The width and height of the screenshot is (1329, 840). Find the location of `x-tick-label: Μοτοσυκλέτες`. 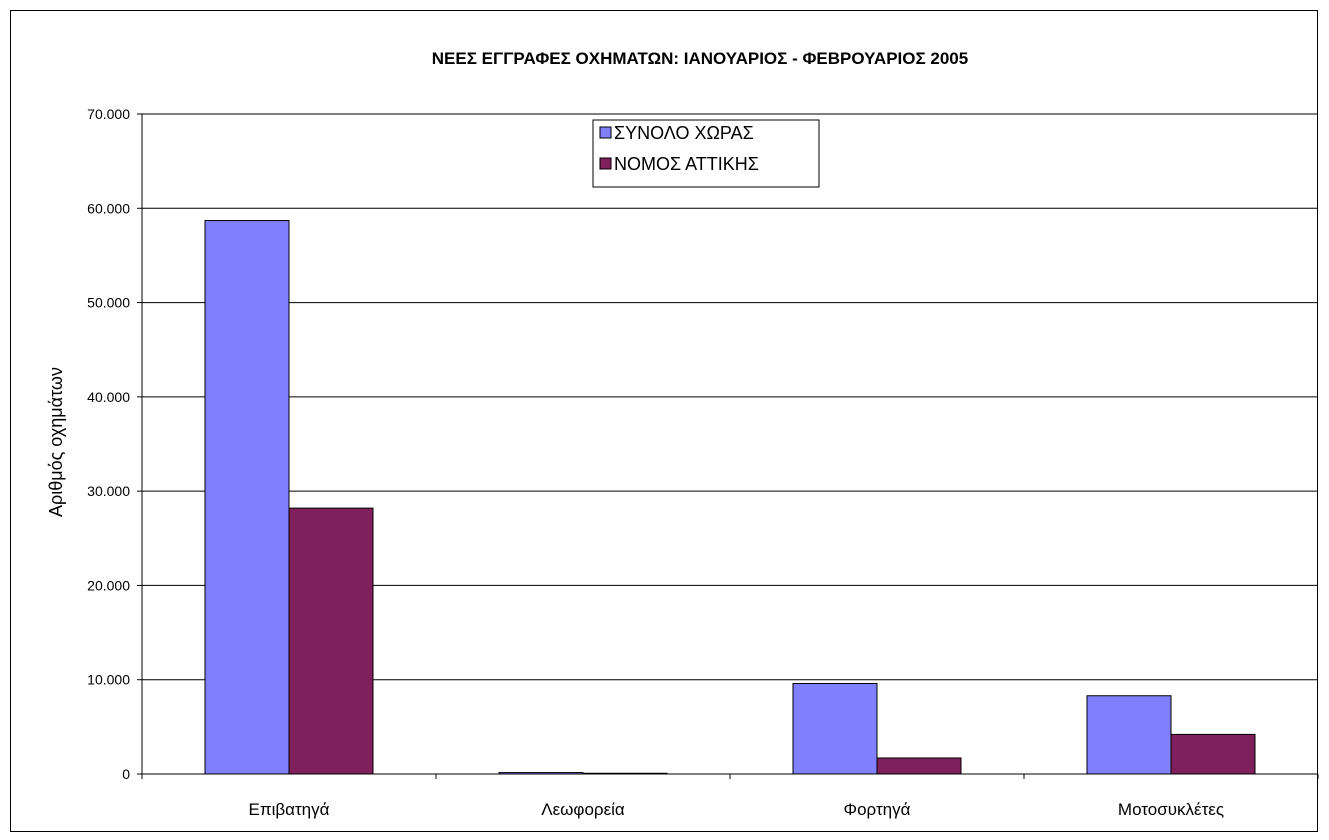

x-tick-label: Μοτοσυκλέτες is located at coordinates (1171, 809).